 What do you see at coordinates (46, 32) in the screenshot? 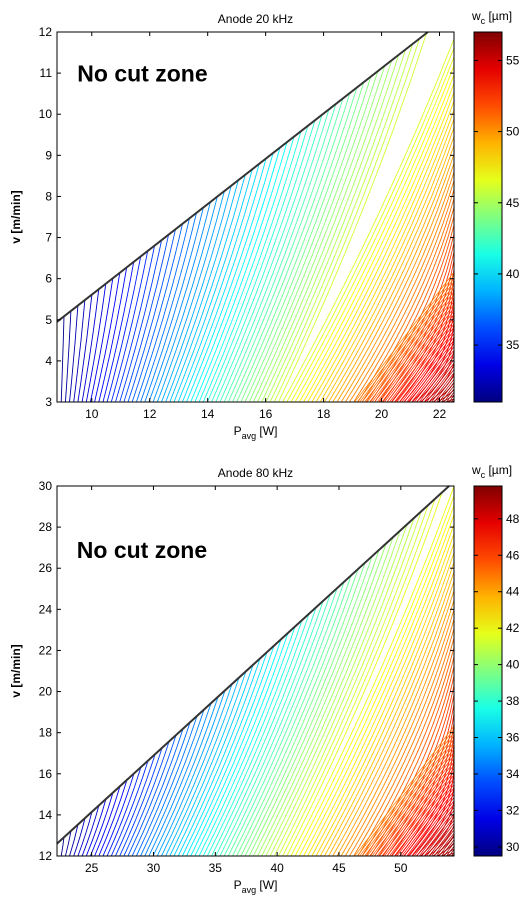
I see `y-tick-label: 12` at bounding box center [46, 32].